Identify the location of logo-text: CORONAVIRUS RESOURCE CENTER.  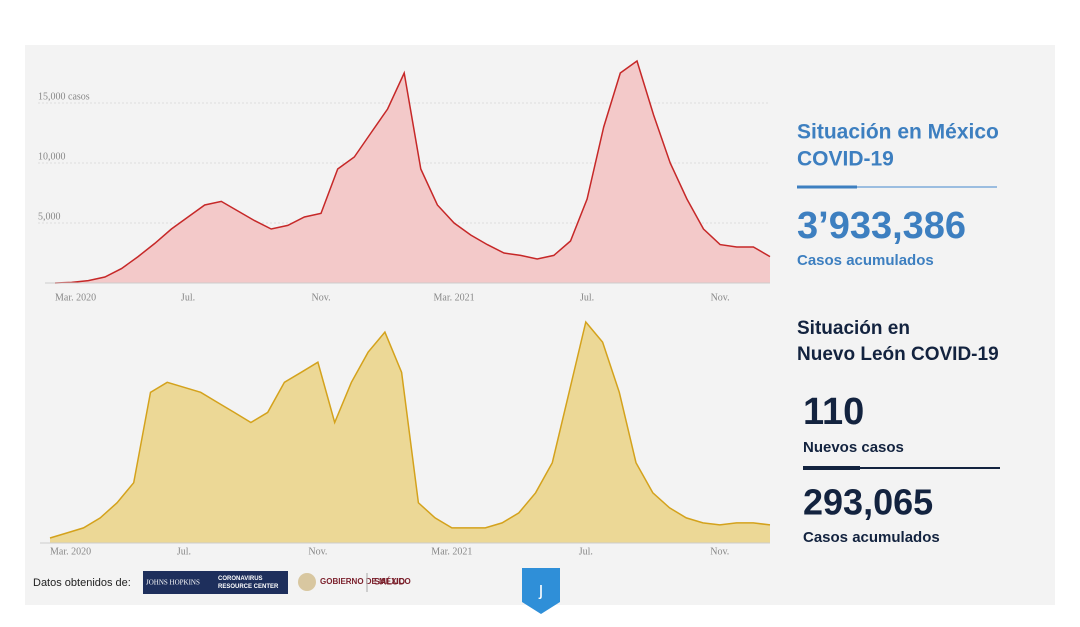
(248, 583).